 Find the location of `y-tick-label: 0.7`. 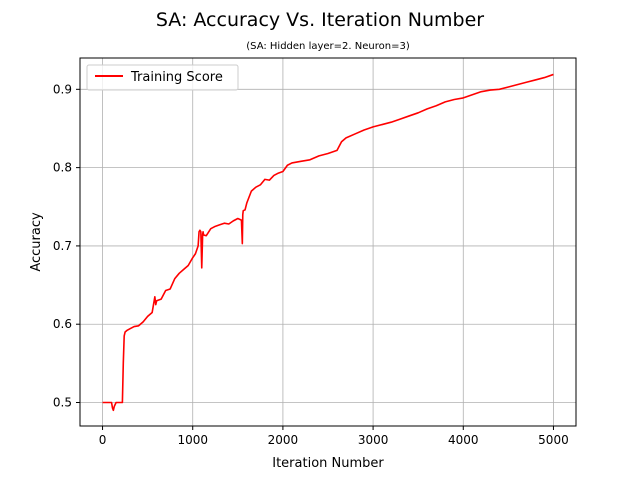

y-tick-label: 0.7 is located at coordinates (62, 246).